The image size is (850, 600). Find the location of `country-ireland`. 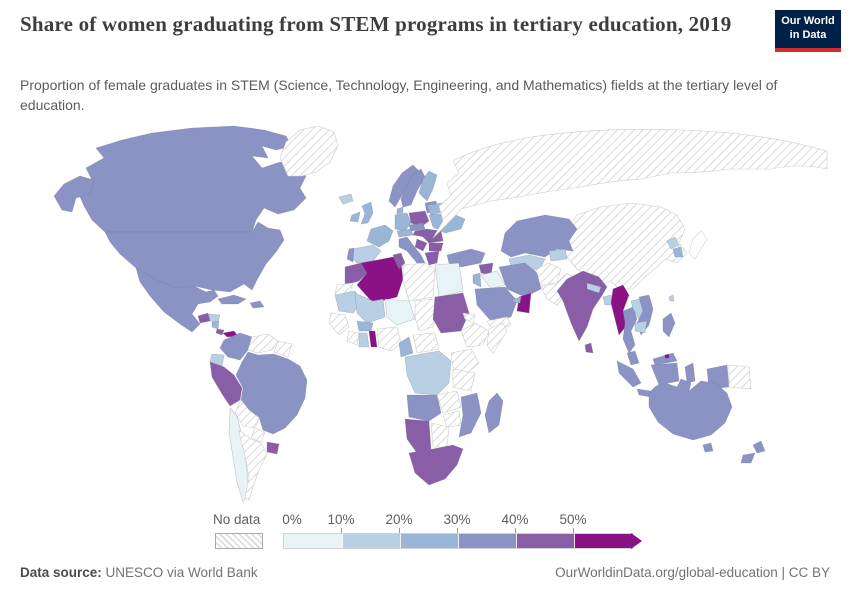

country-ireland is located at coordinates (355, 217).